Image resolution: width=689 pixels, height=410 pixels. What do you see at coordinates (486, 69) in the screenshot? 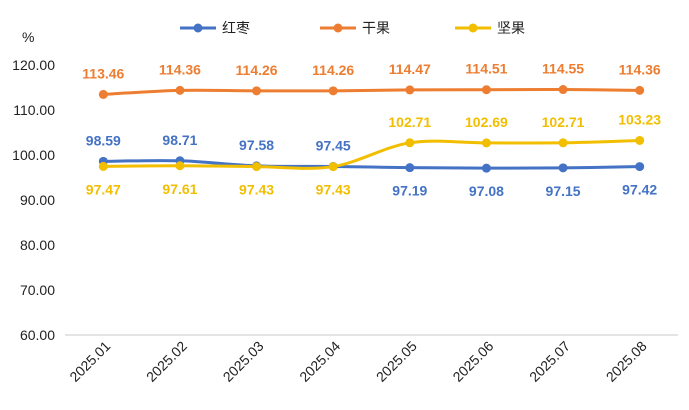
I see `series-1-data-label: 114.51` at bounding box center [486, 69].